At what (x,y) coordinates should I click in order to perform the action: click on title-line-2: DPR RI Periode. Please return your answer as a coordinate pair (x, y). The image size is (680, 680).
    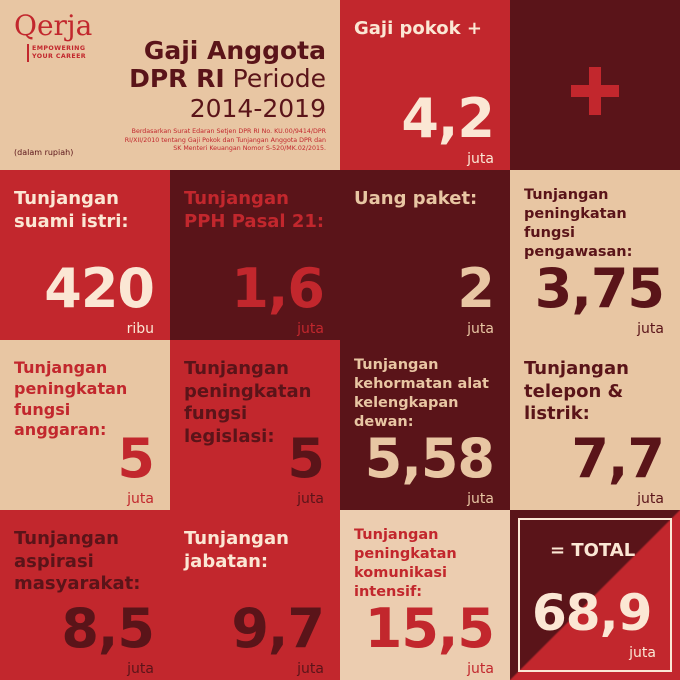
    Looking at the image, I should click on (227, 78).